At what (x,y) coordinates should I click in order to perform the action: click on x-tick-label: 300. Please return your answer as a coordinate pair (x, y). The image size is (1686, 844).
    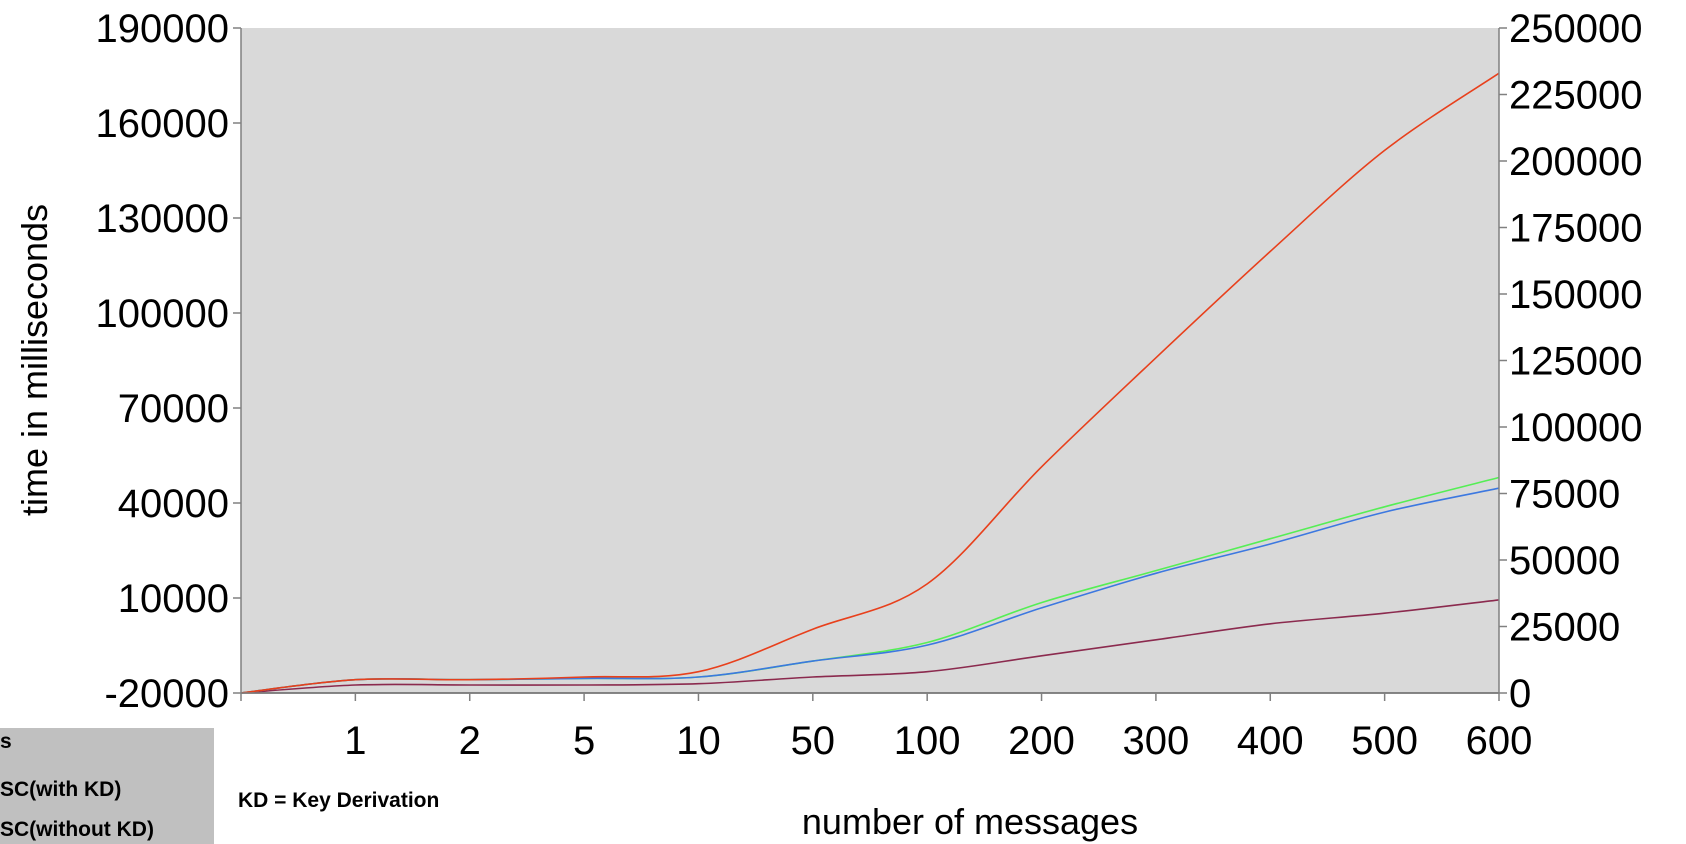
    Looking at the image, I should click on (1156, 741).